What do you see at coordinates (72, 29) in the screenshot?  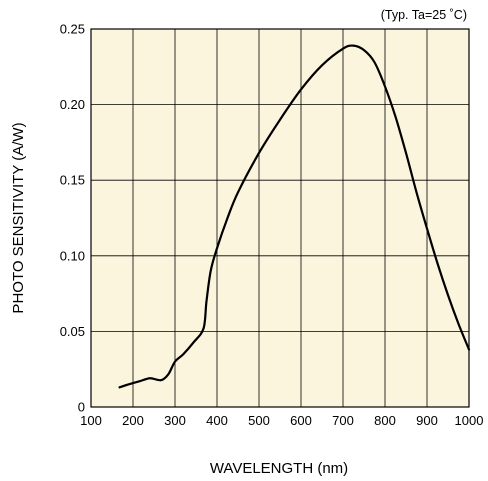 I see `y-tick-label: 0.25` at bounding box center [72, 29].